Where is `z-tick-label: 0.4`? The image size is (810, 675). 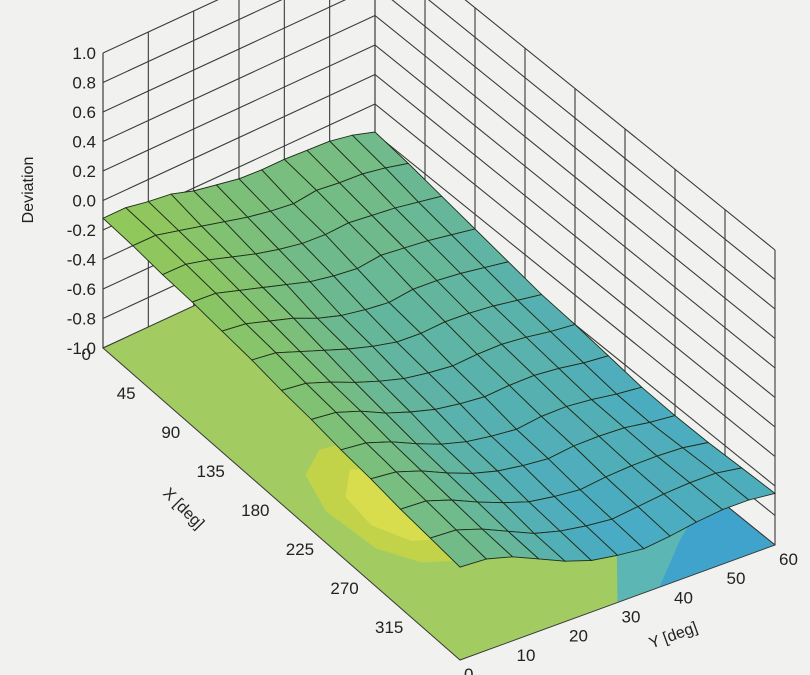
z-tick-label: 0.4 is located at coordinates (84, 142).